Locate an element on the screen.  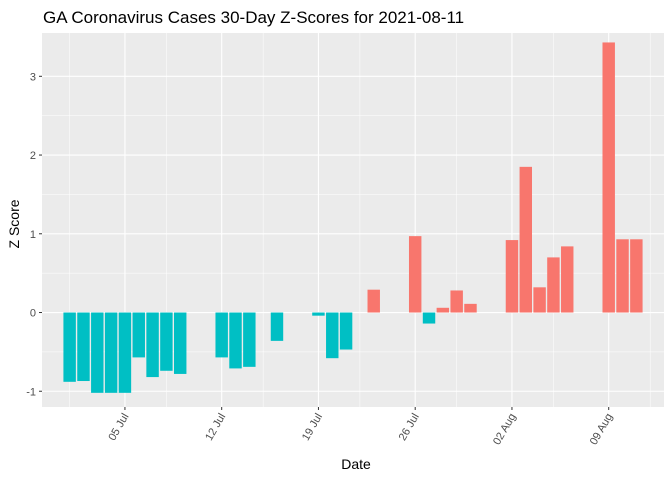
y-axis: -1 0 1 2 3 is located at coordinates (34, 234).